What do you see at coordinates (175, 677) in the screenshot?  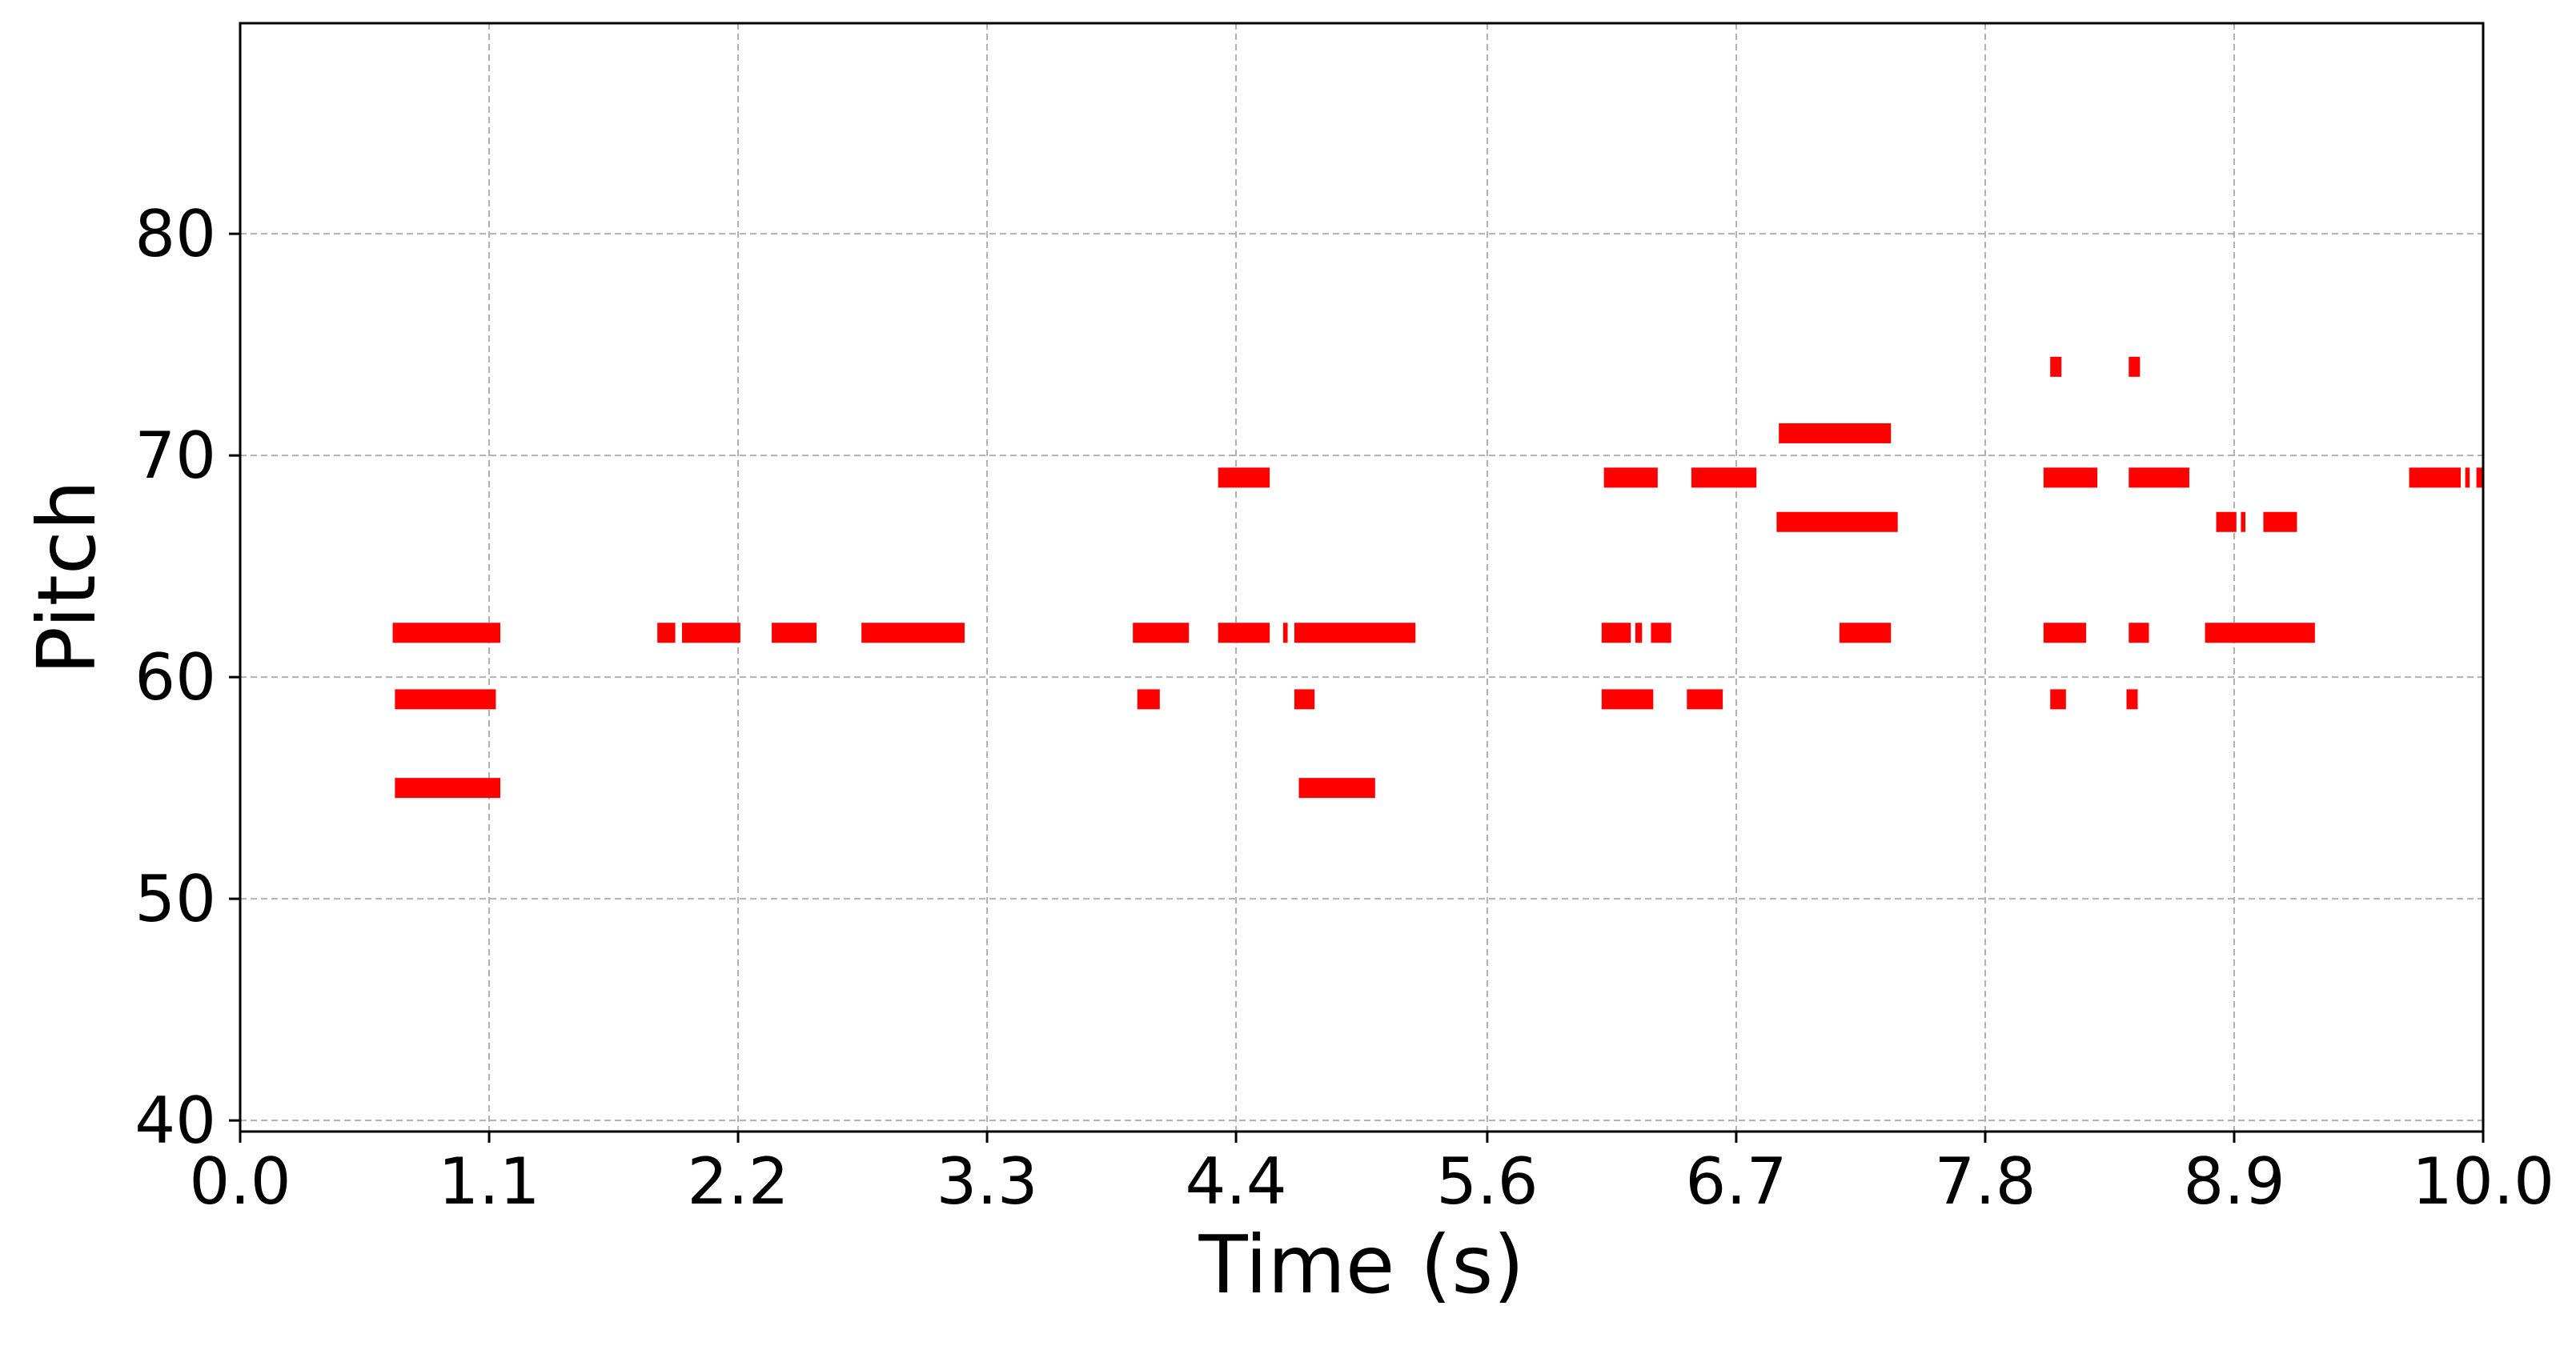 I see `y-tick-label: 60` at bounding box center [175, 677].